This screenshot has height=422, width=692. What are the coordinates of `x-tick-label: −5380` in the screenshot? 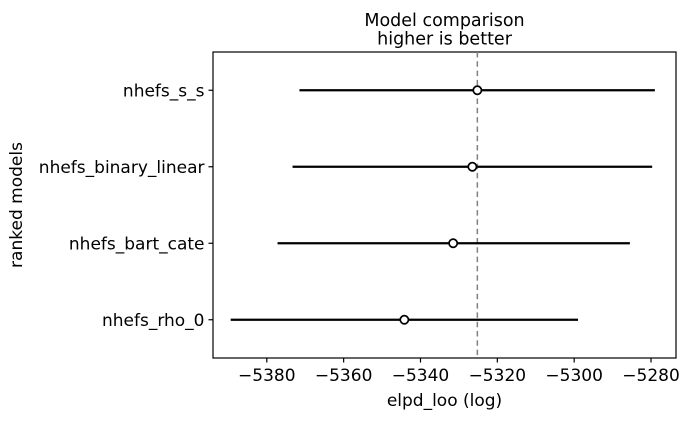 It's located at (267, 376).